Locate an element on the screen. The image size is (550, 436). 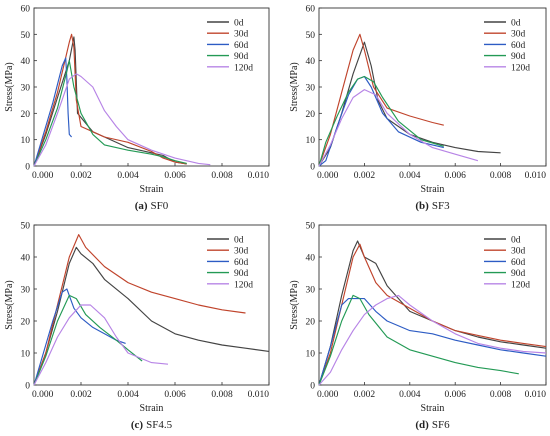
panel-caption: (b) SF3 is located at coordinates (432, 206).